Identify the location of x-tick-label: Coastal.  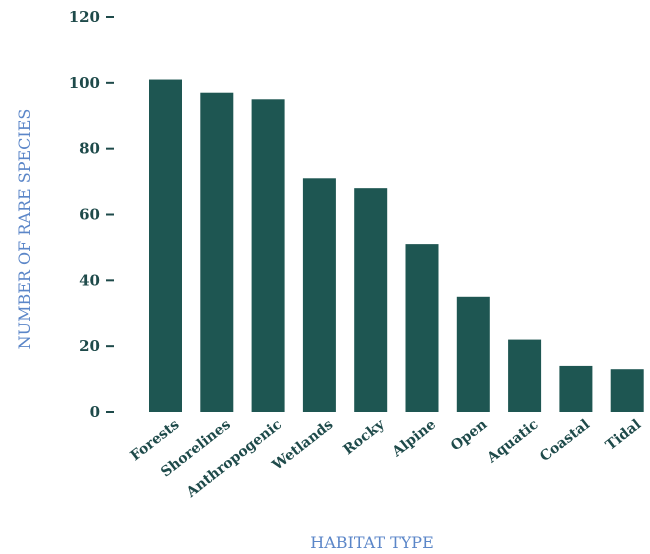
(565, 441).